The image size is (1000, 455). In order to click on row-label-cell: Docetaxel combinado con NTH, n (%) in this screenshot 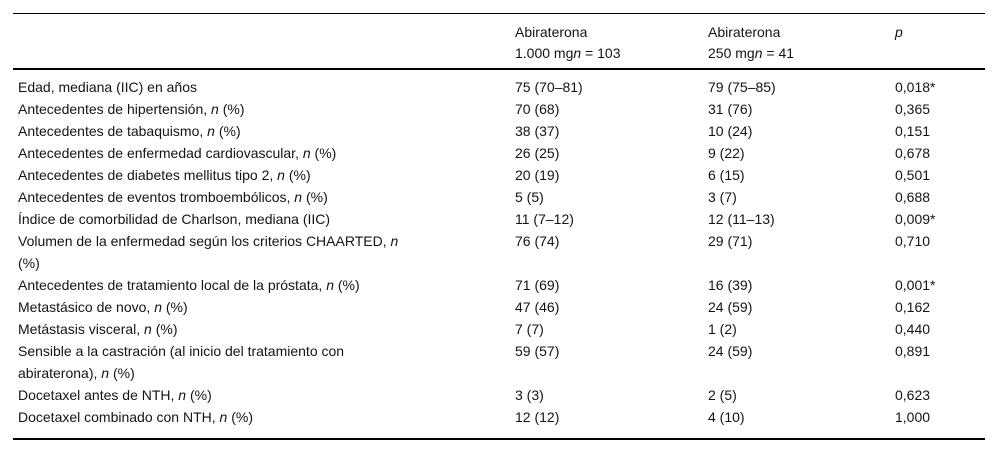, I will do `click(261, 422)`.